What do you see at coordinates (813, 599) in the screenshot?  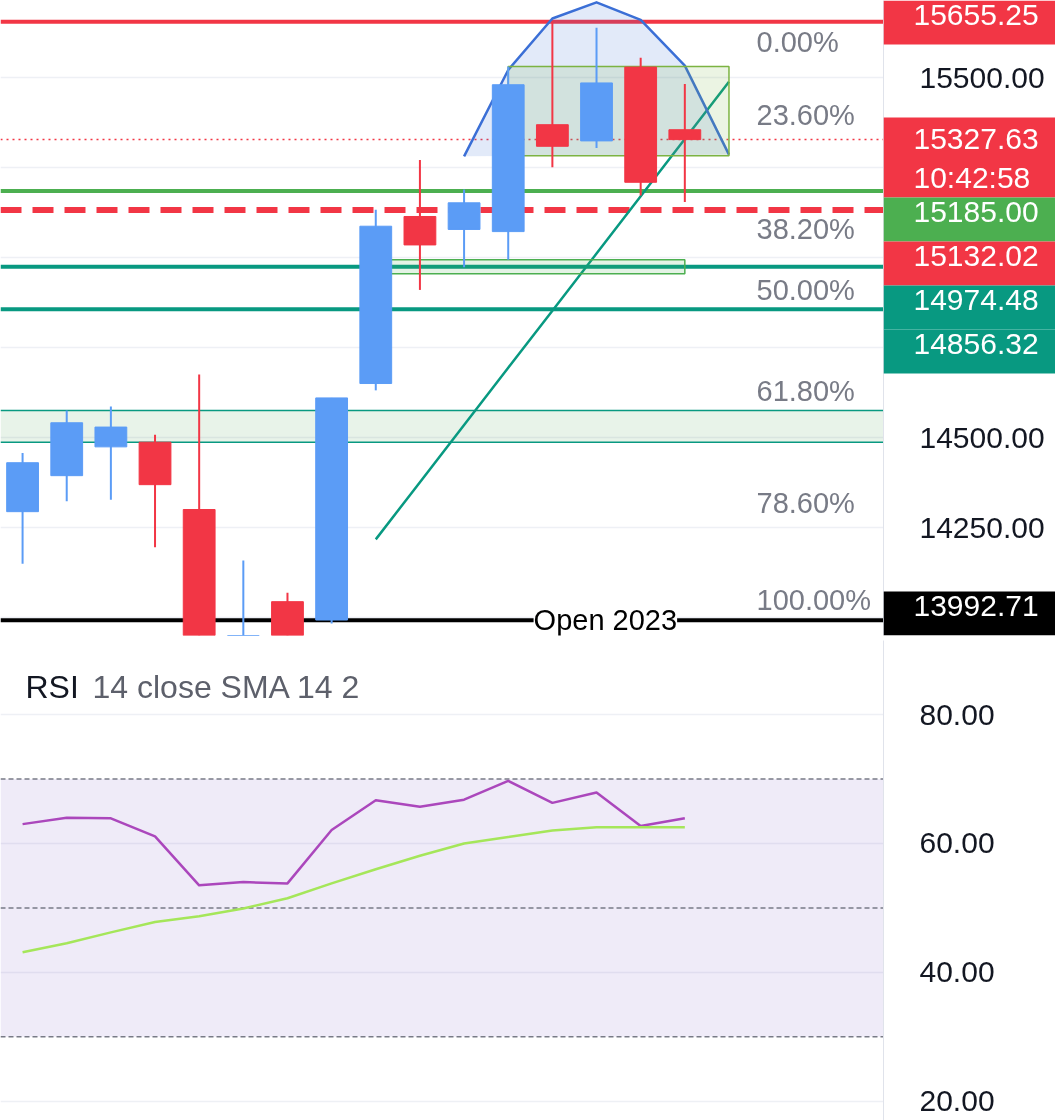 I see `annotation: 100.00%` at bounding box center [813, 599].